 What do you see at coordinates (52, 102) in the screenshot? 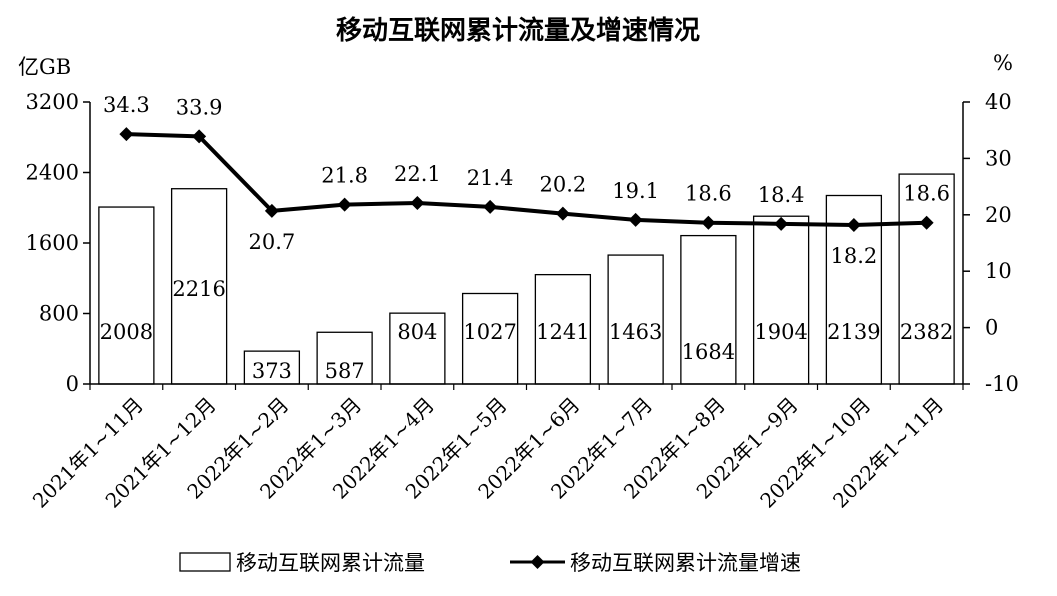
I see `left-tick-label: 3200` at bounding box center [52, 102].